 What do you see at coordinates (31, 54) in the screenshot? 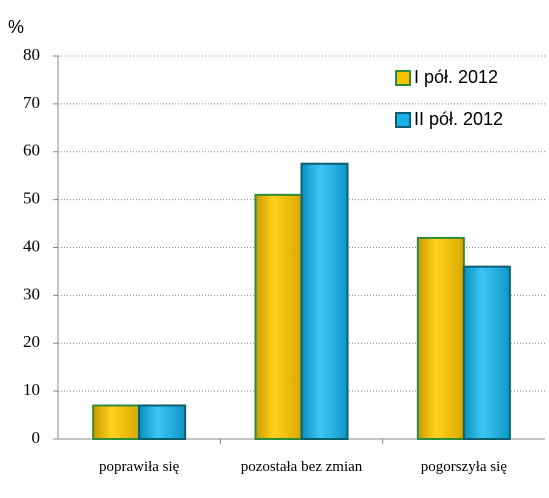
I see `y-tick-label: 80` at bounding box center [31, 54].